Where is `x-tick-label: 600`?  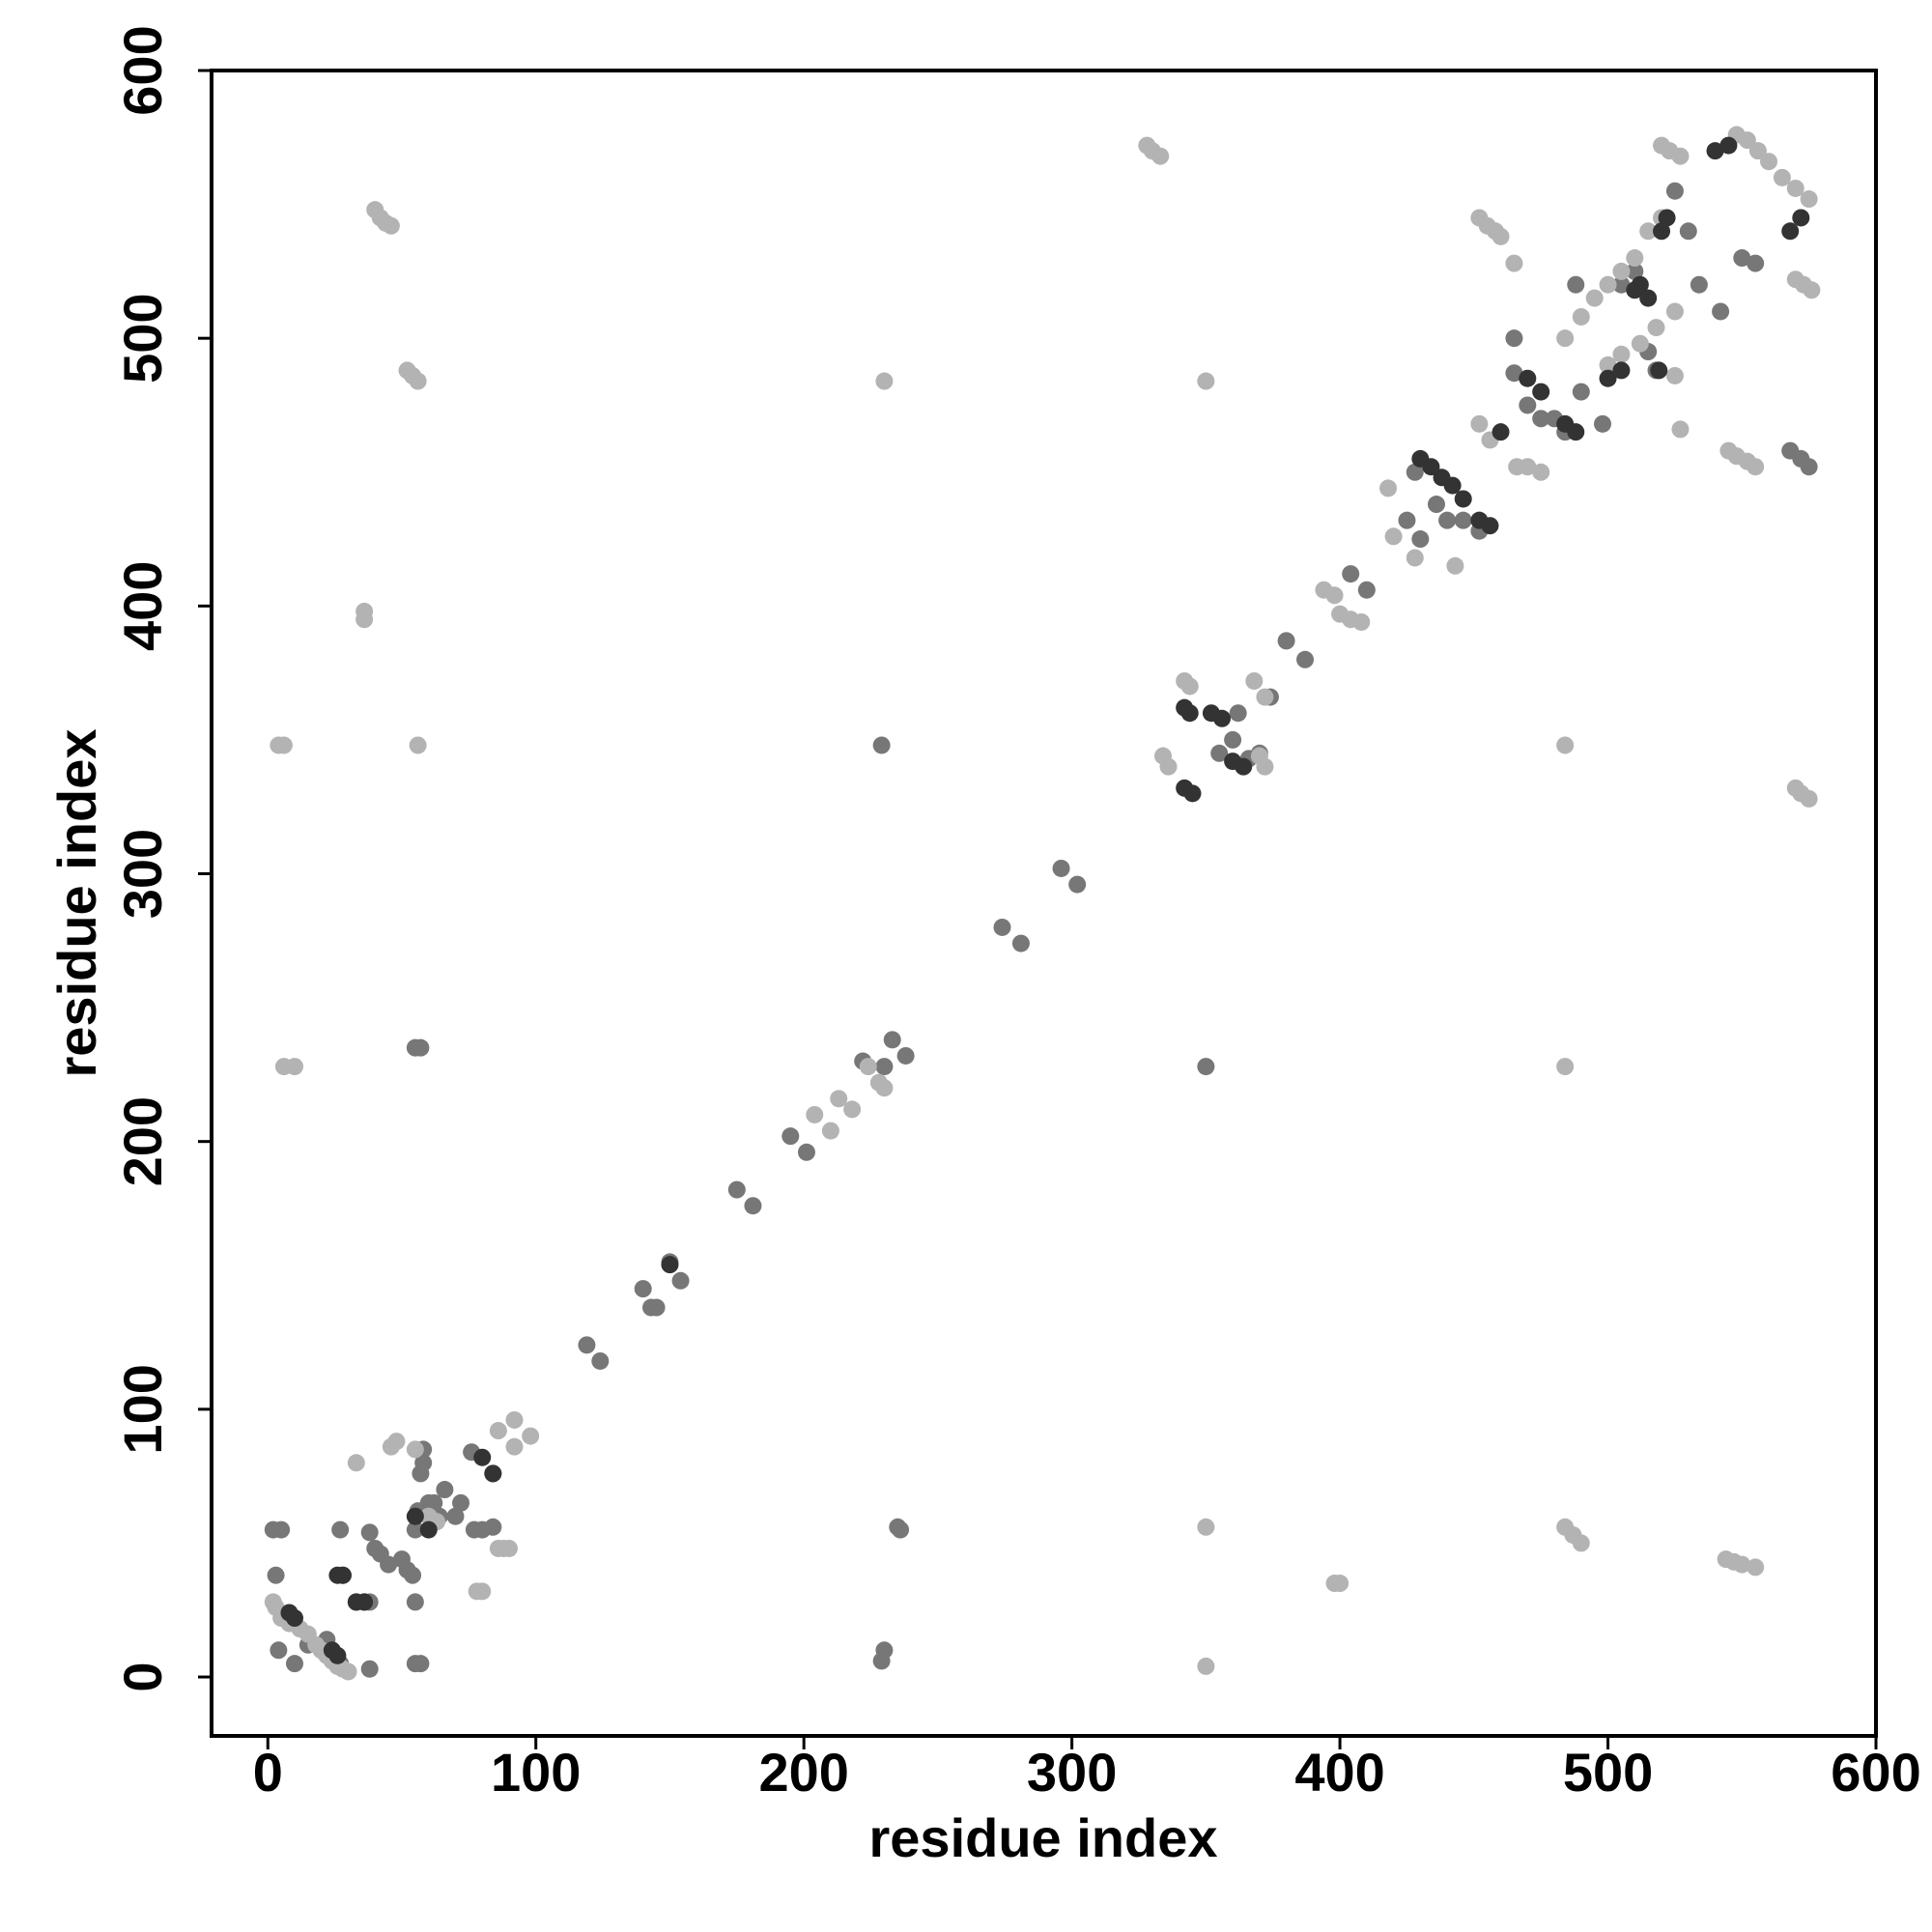 x-tick-label: 600 is located at coordinates (1875, 1772).